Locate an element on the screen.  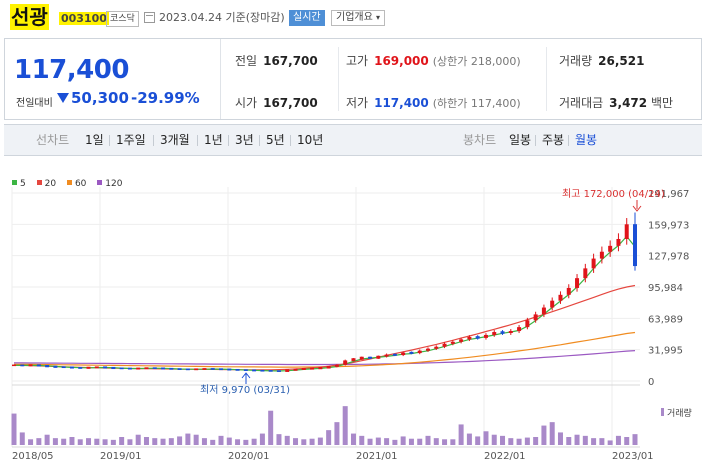
legend-ma120: 120 is located at coordinates (109, 184).